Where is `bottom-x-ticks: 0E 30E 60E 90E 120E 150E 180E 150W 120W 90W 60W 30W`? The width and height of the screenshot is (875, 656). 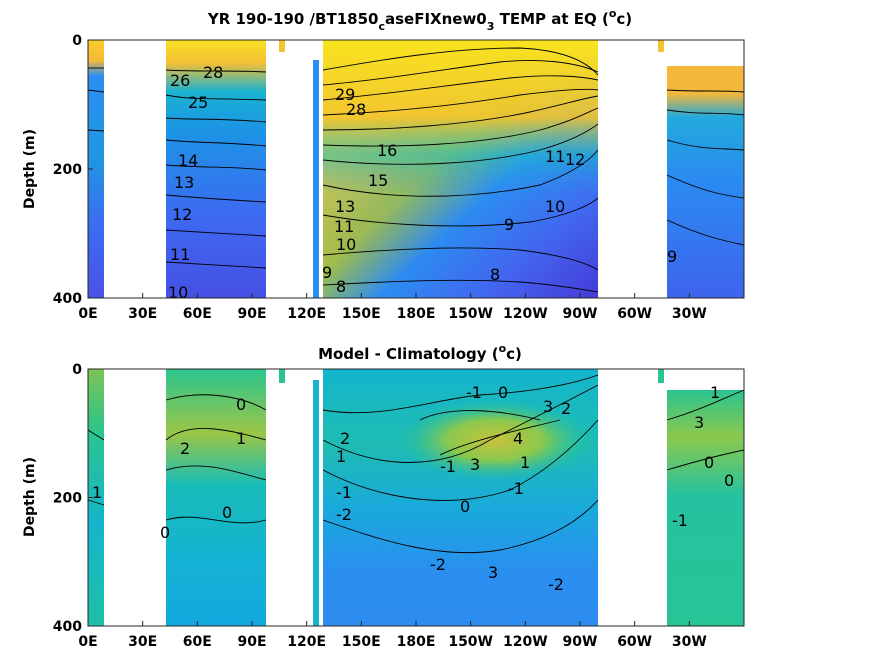
bottom-x-ticks: 0E 30E 60E 90E 120E 150E 180E 150W 120W 90W 60W 30W is located at coordinates (392, 635).